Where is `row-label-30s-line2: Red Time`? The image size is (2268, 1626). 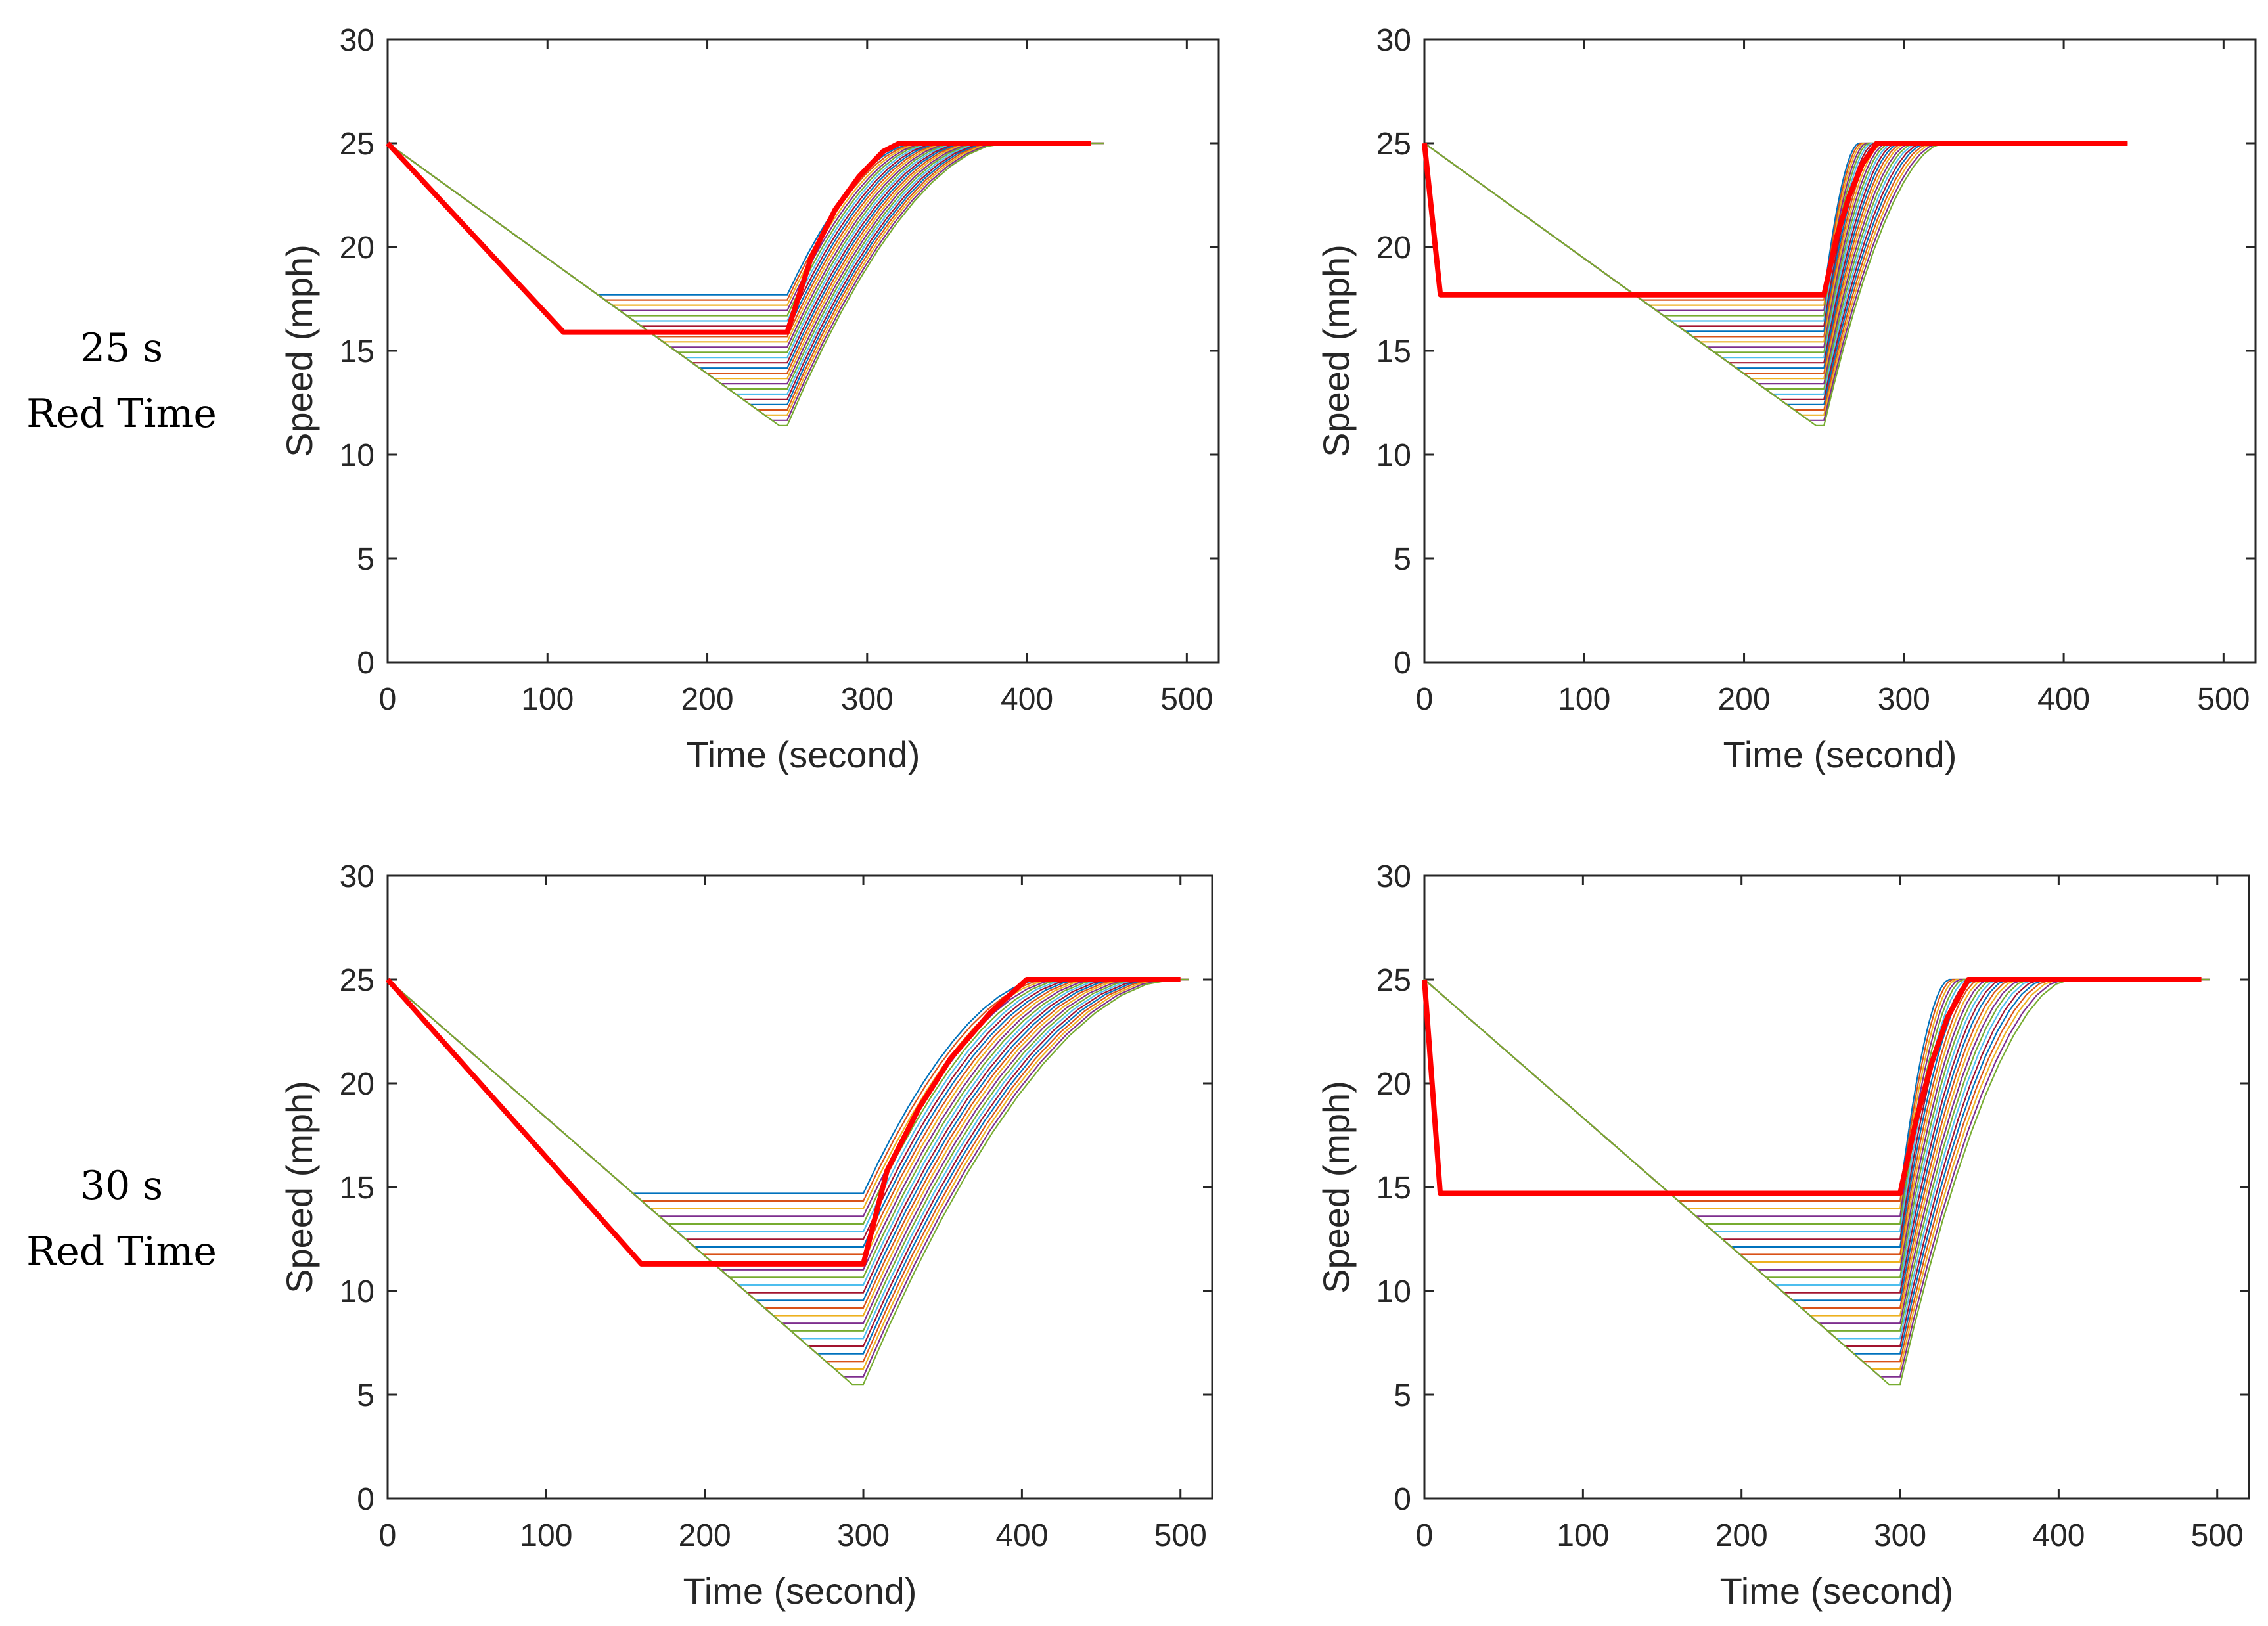
row-label-30s-line2: Red Time is located at coordinates (121, 1252).